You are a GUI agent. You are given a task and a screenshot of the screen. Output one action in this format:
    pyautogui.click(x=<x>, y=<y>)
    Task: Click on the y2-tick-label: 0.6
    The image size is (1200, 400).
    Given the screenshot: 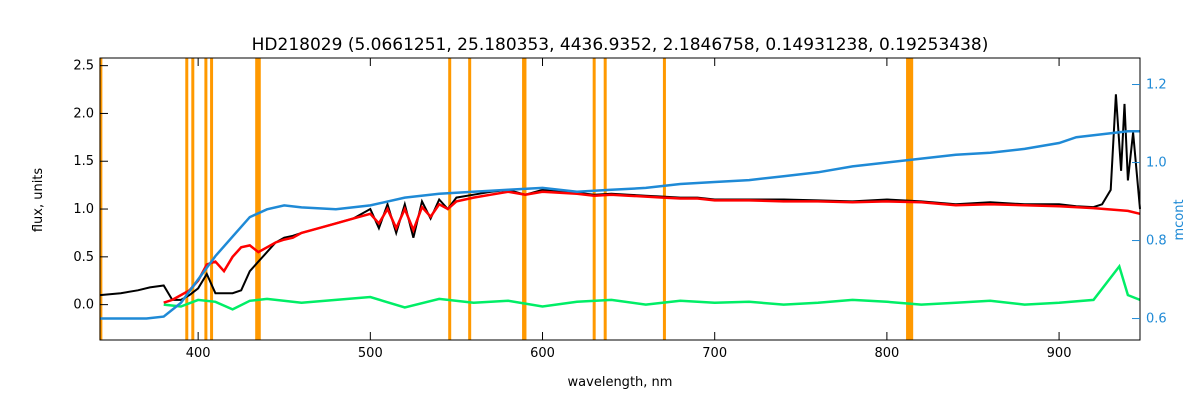 What is the action you would take?
    pyautogui.click(x=1156, y=319)
    